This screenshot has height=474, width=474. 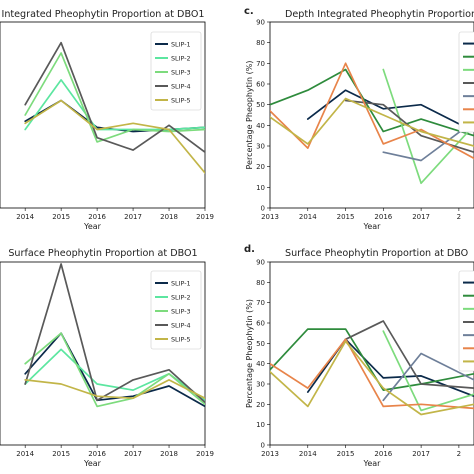 What do you see at coordinates (249, 249) in the screenshot?
I see `panel-label: d.` at bounding box center [249, 249].